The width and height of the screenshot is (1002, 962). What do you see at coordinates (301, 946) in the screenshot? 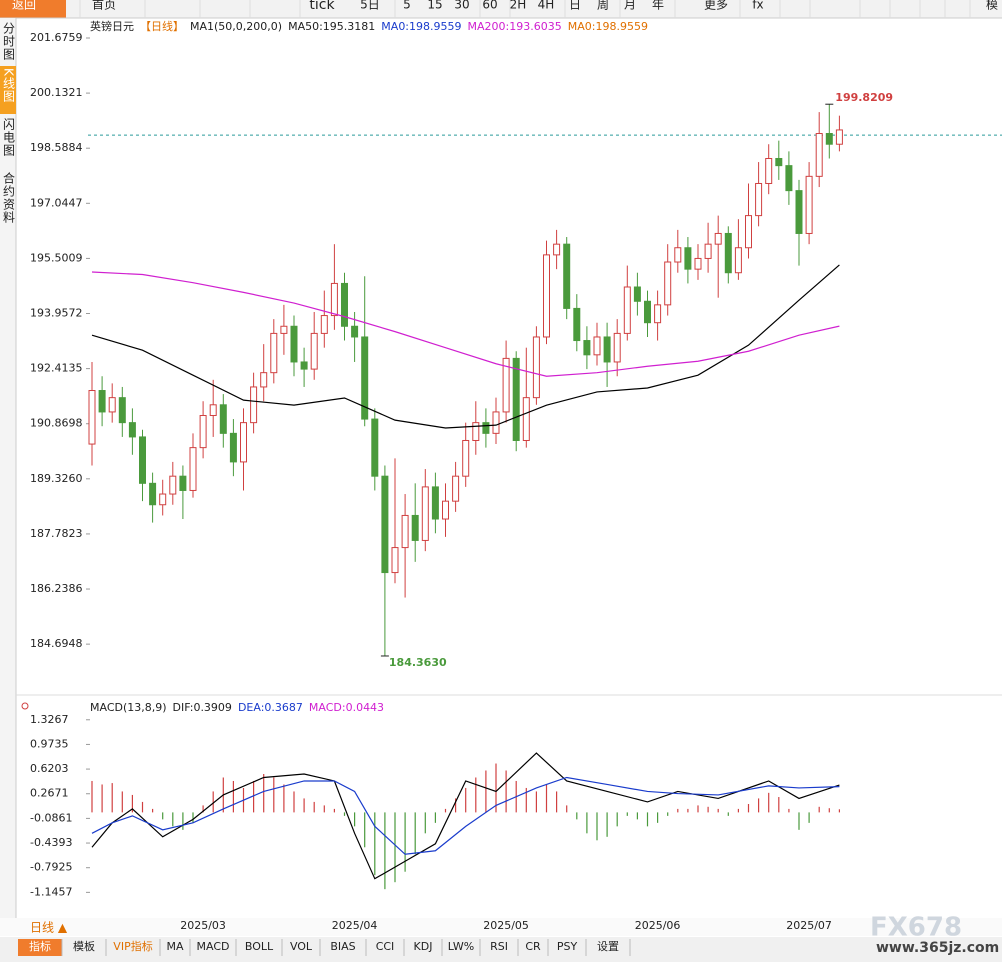
I see `bottom-tab: VOL` at bounding box center [301, 946].